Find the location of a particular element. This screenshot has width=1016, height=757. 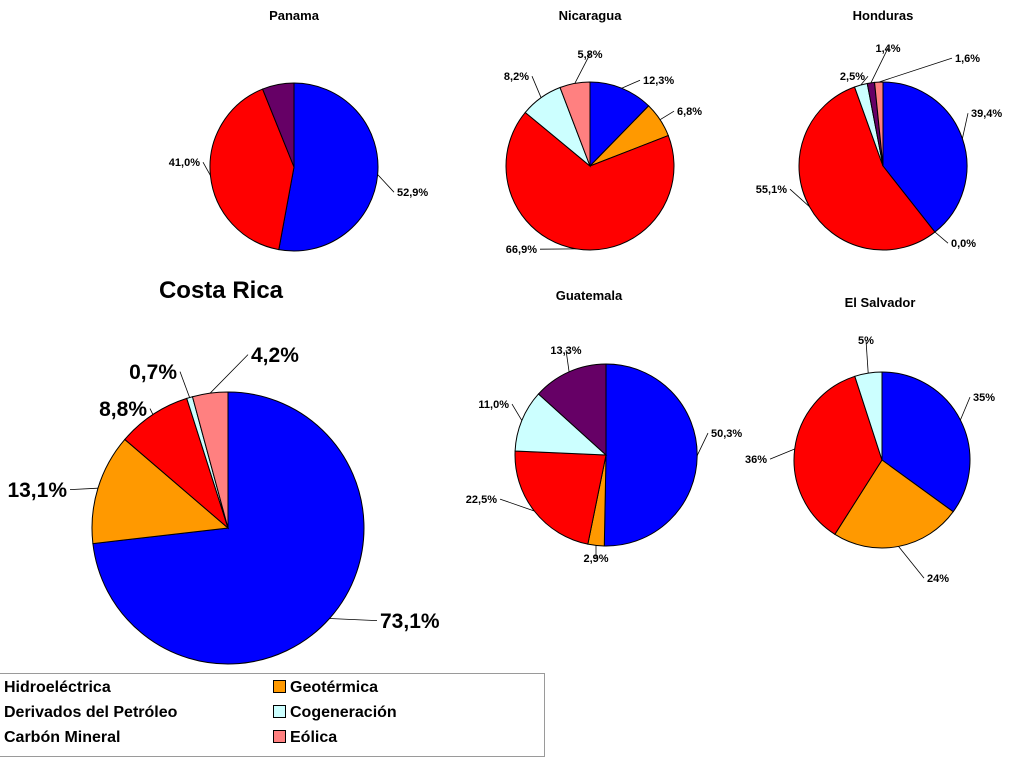

chart-title-guatemala: Guatemala is located at coordinates (589, 295).